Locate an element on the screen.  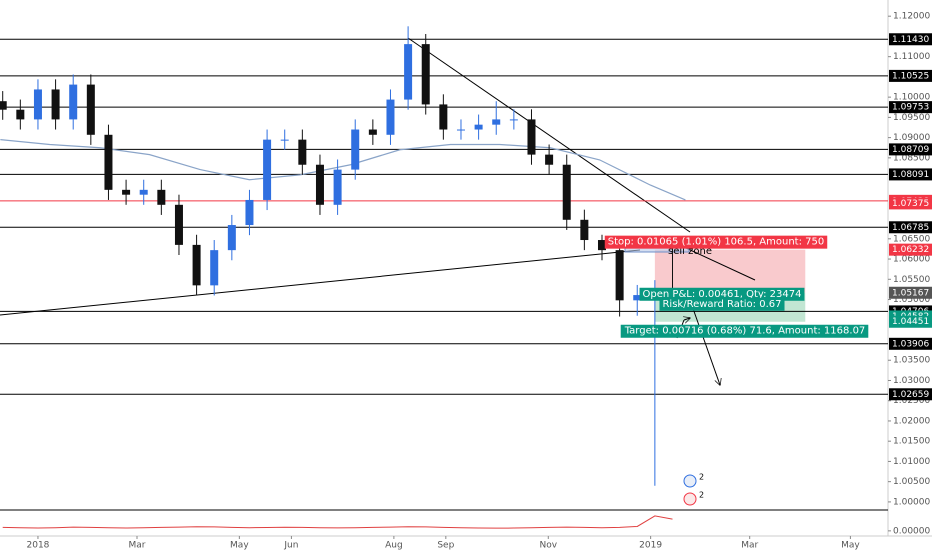
y-tick-label: 1.03500 is located at coordinates (911, 361).